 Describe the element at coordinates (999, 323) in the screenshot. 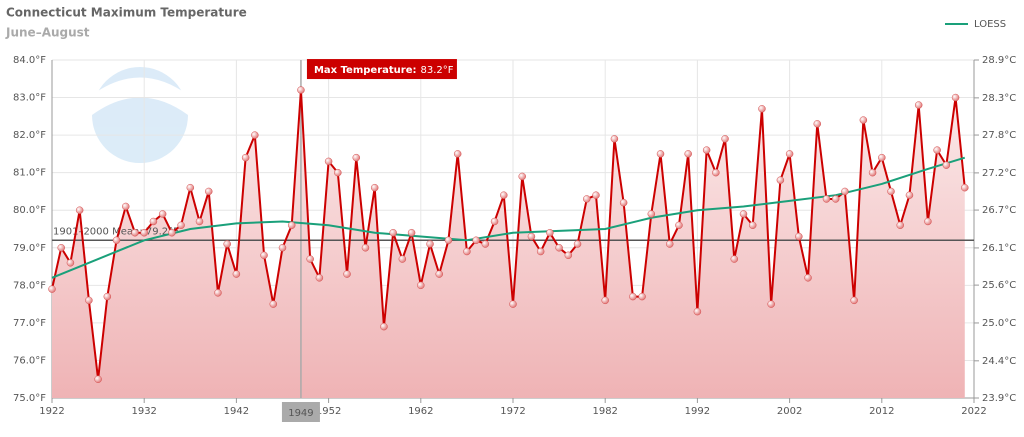

I see `y2-tick-label: 25.0°C` at that location.